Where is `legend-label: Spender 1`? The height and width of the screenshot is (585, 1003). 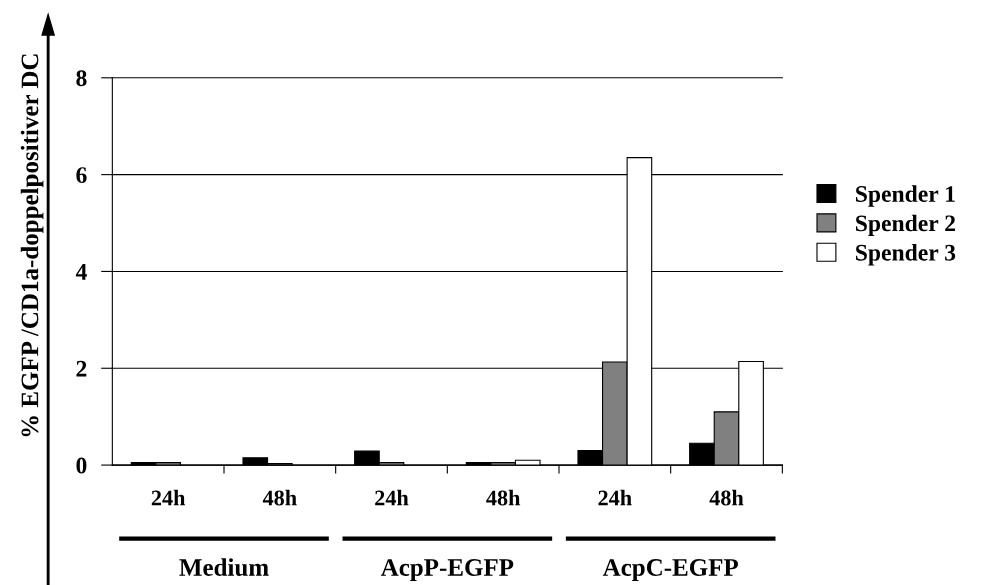 legend-label: Spender 1 is located at coordinates (905, 196).